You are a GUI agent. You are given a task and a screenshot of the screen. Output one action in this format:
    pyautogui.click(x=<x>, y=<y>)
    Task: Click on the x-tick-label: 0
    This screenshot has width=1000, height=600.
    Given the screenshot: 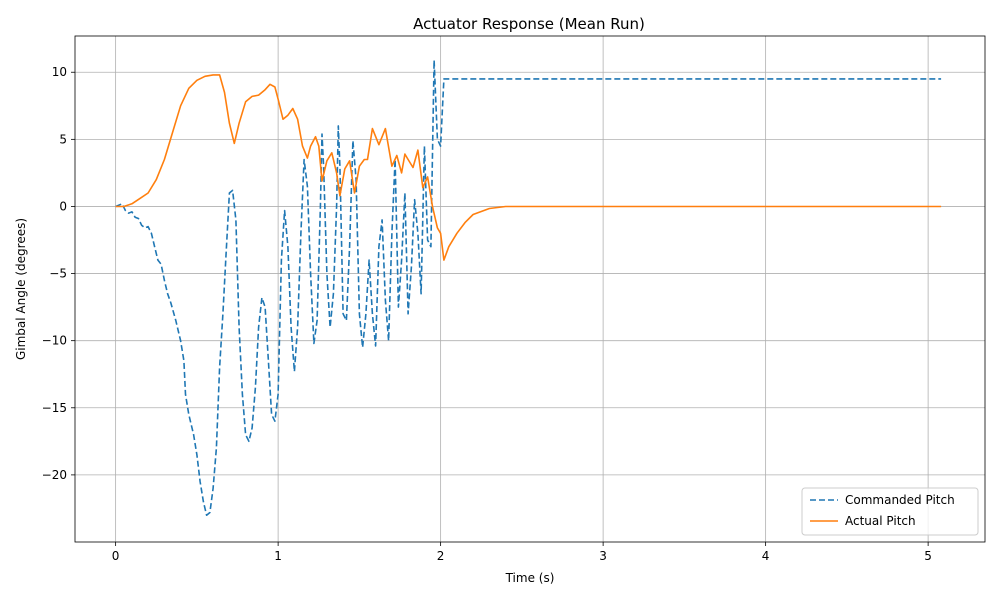 What is the action you would take?
    pyautogui.click(x=116, y=556)
    